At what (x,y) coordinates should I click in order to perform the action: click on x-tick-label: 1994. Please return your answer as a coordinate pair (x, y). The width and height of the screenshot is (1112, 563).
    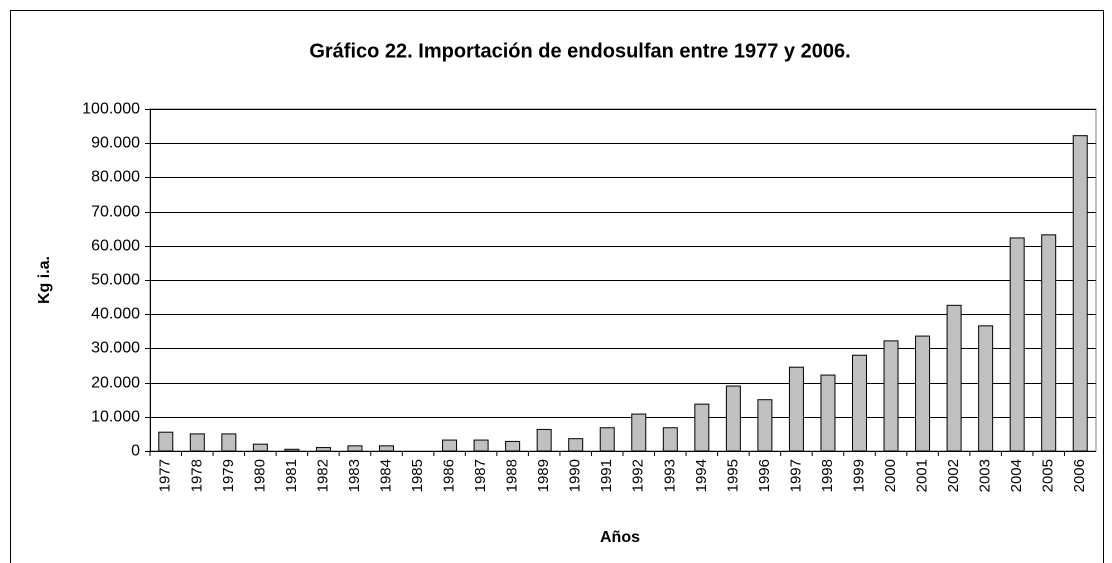
    Looking at the image, I should click on (701, 475).